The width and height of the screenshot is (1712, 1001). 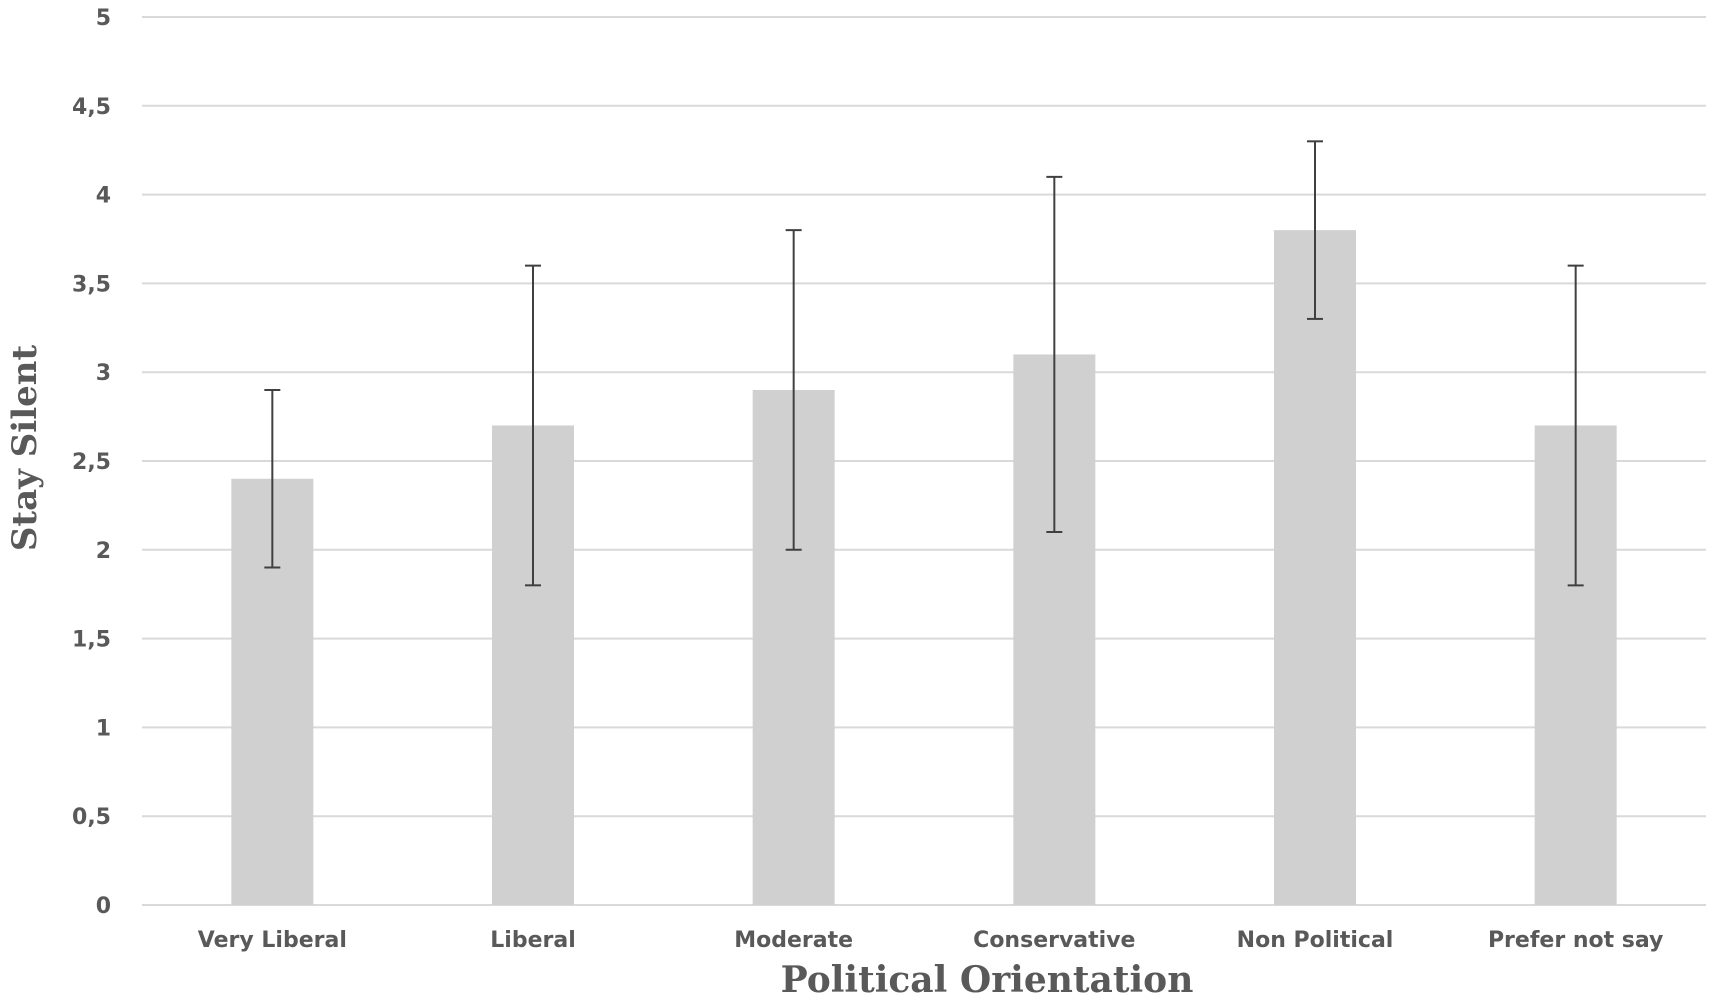 What do you see at coordinates (91, 817) in the screenshot?
I see `y-tick-label: 0,5` at bounding box center [91, 817].